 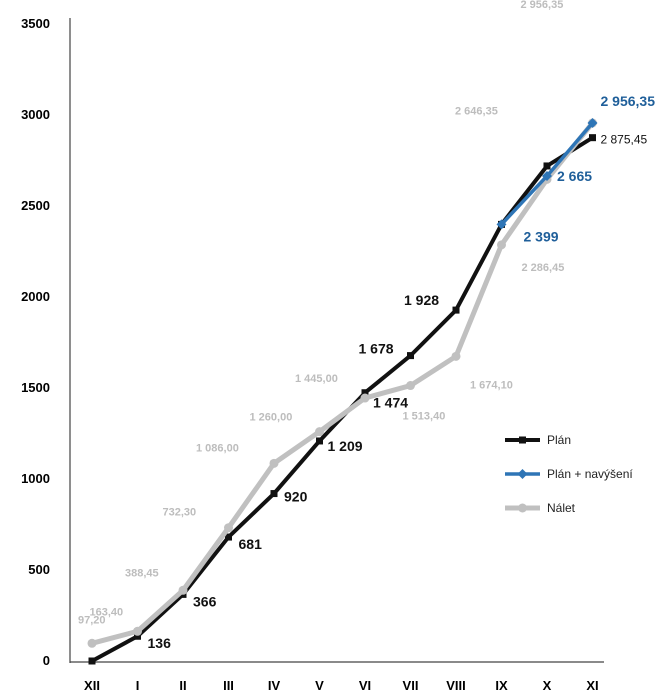 I want to click on plan-value-label: 920, so click(x=296, y=497).